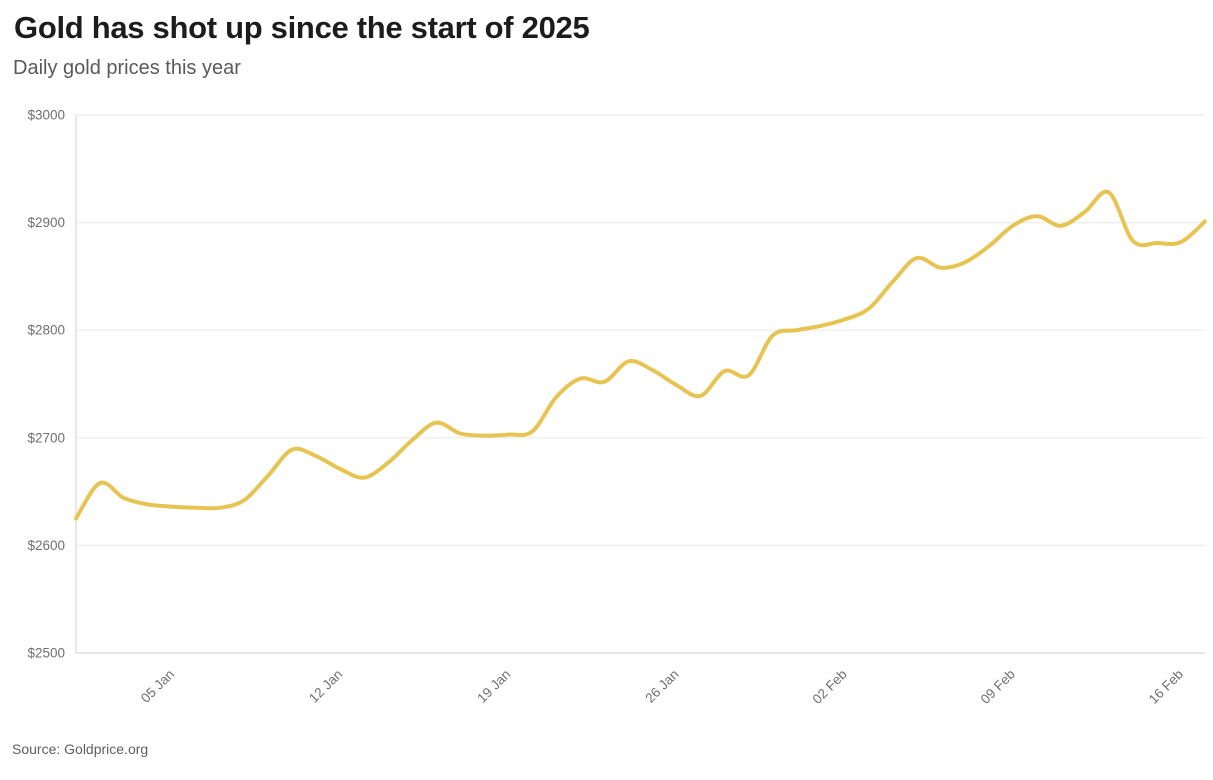 This screenshot has height=780, width=1213. Describe the element at coordinates (46, 222) in the screenshot. I see `y-axis-tick-label: $2900` at that location.